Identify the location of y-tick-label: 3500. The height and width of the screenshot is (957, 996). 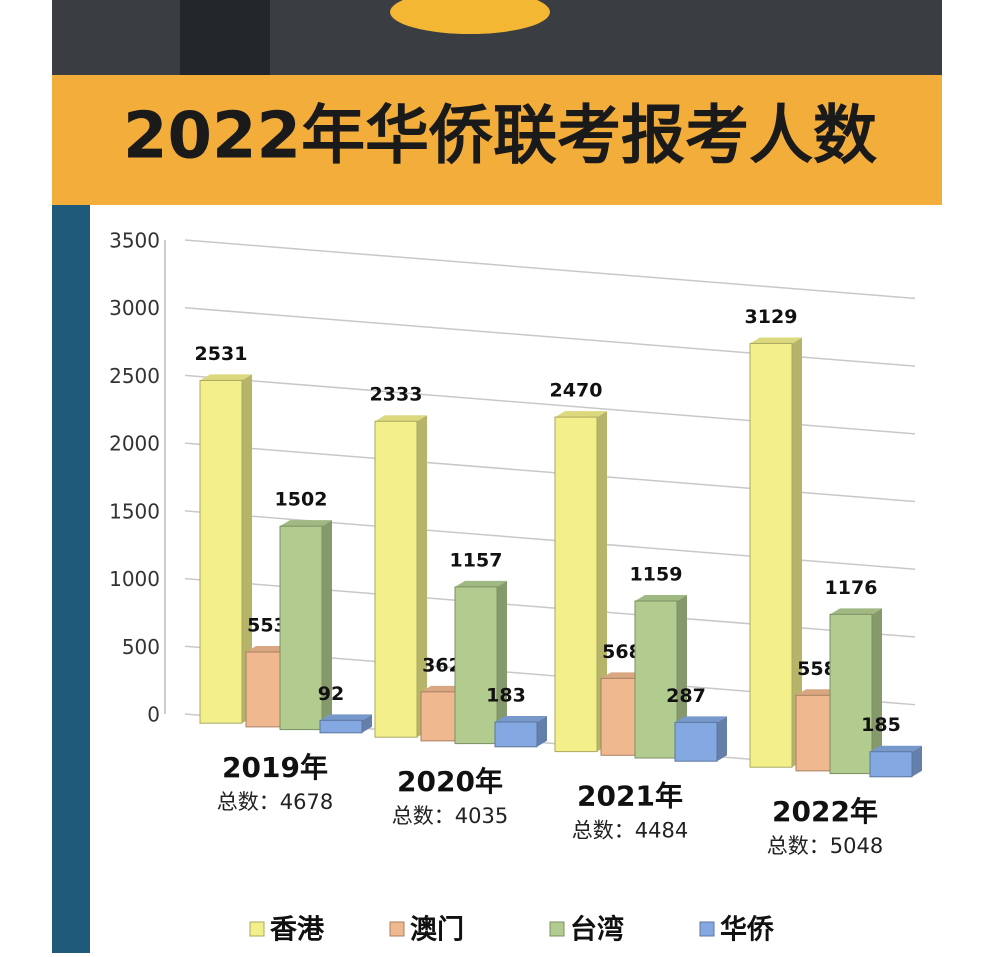
(134, 241).